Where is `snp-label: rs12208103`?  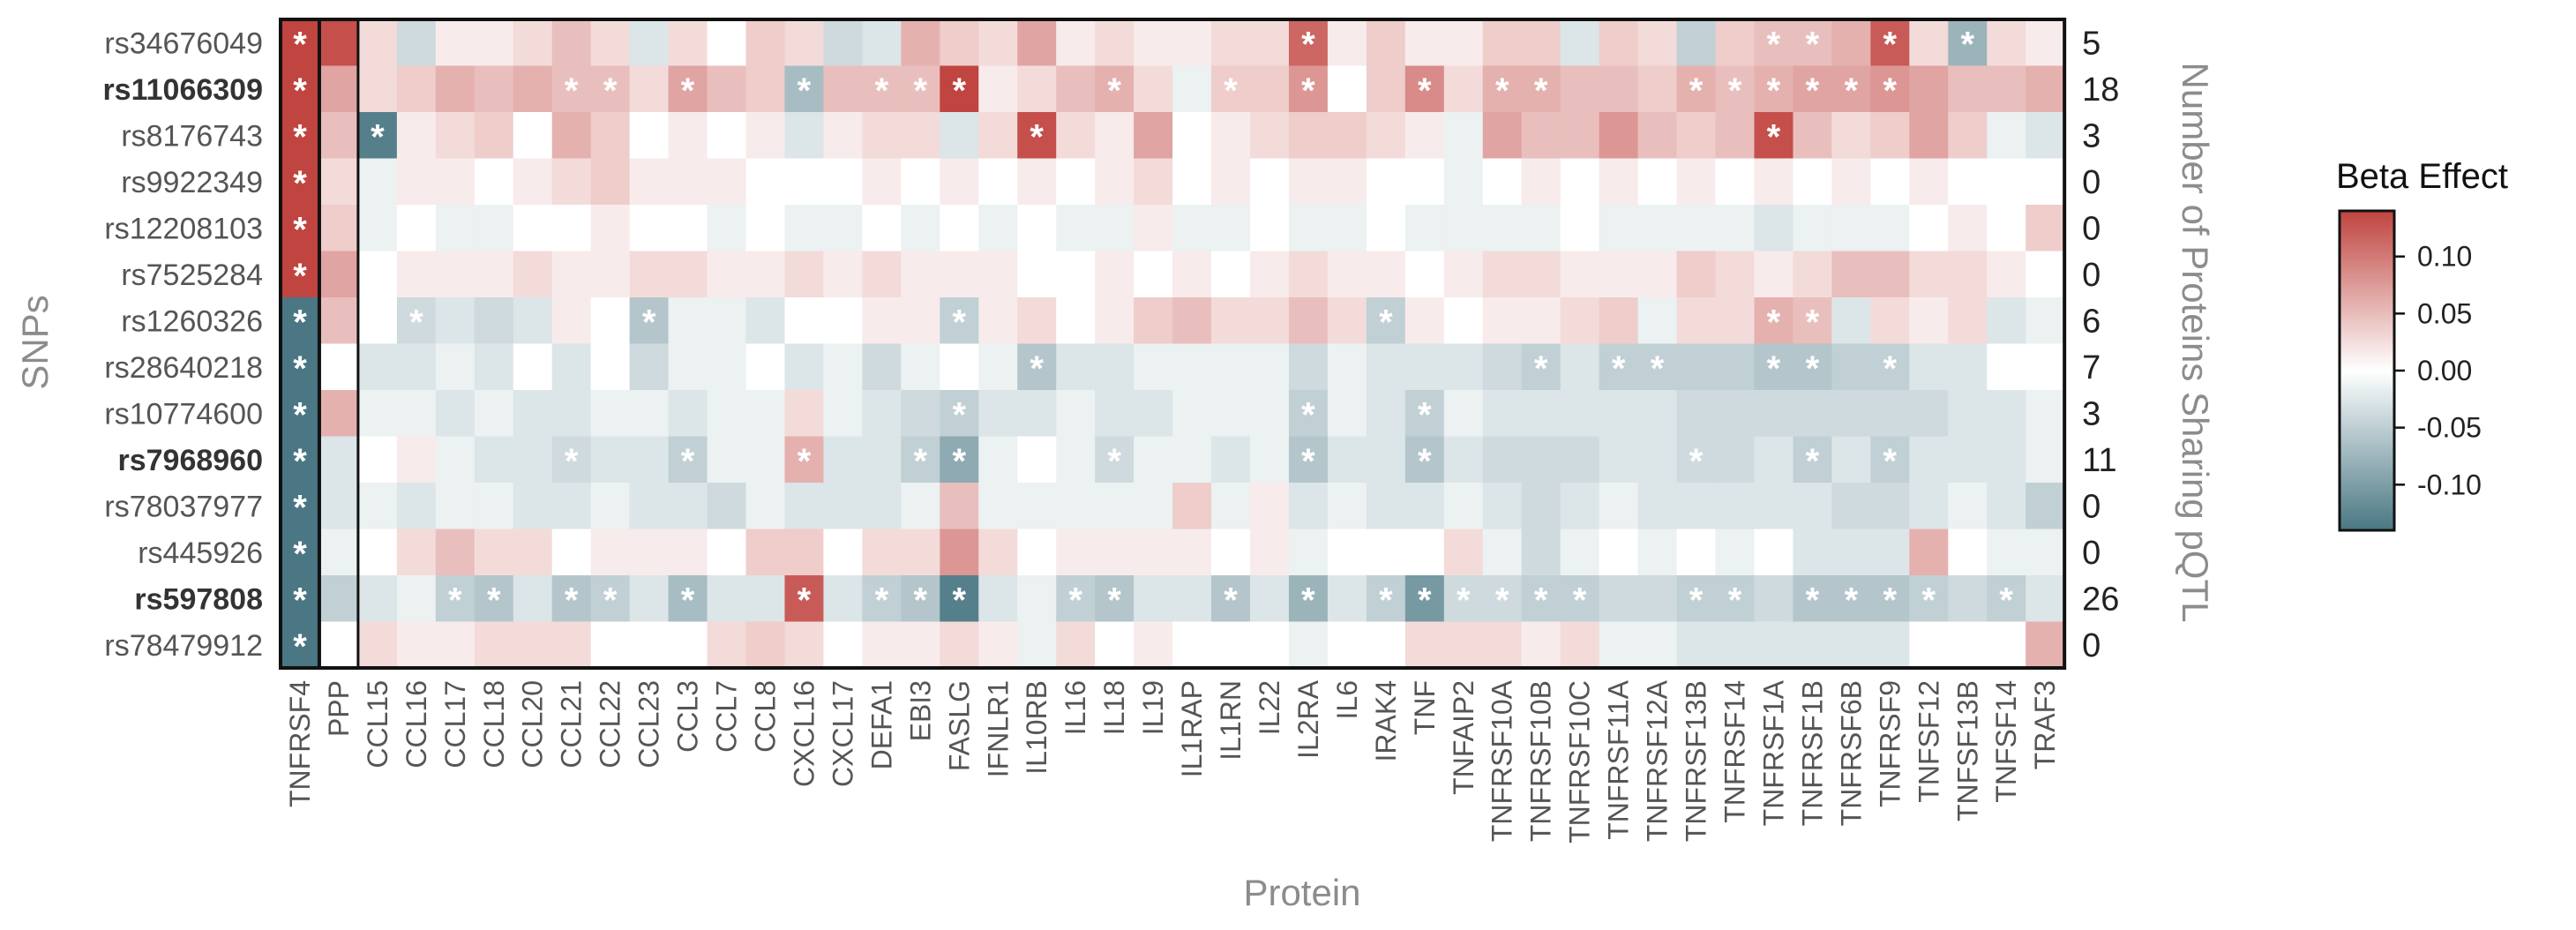 snp-label: rs12208103 is located at coordinates (184, 228).